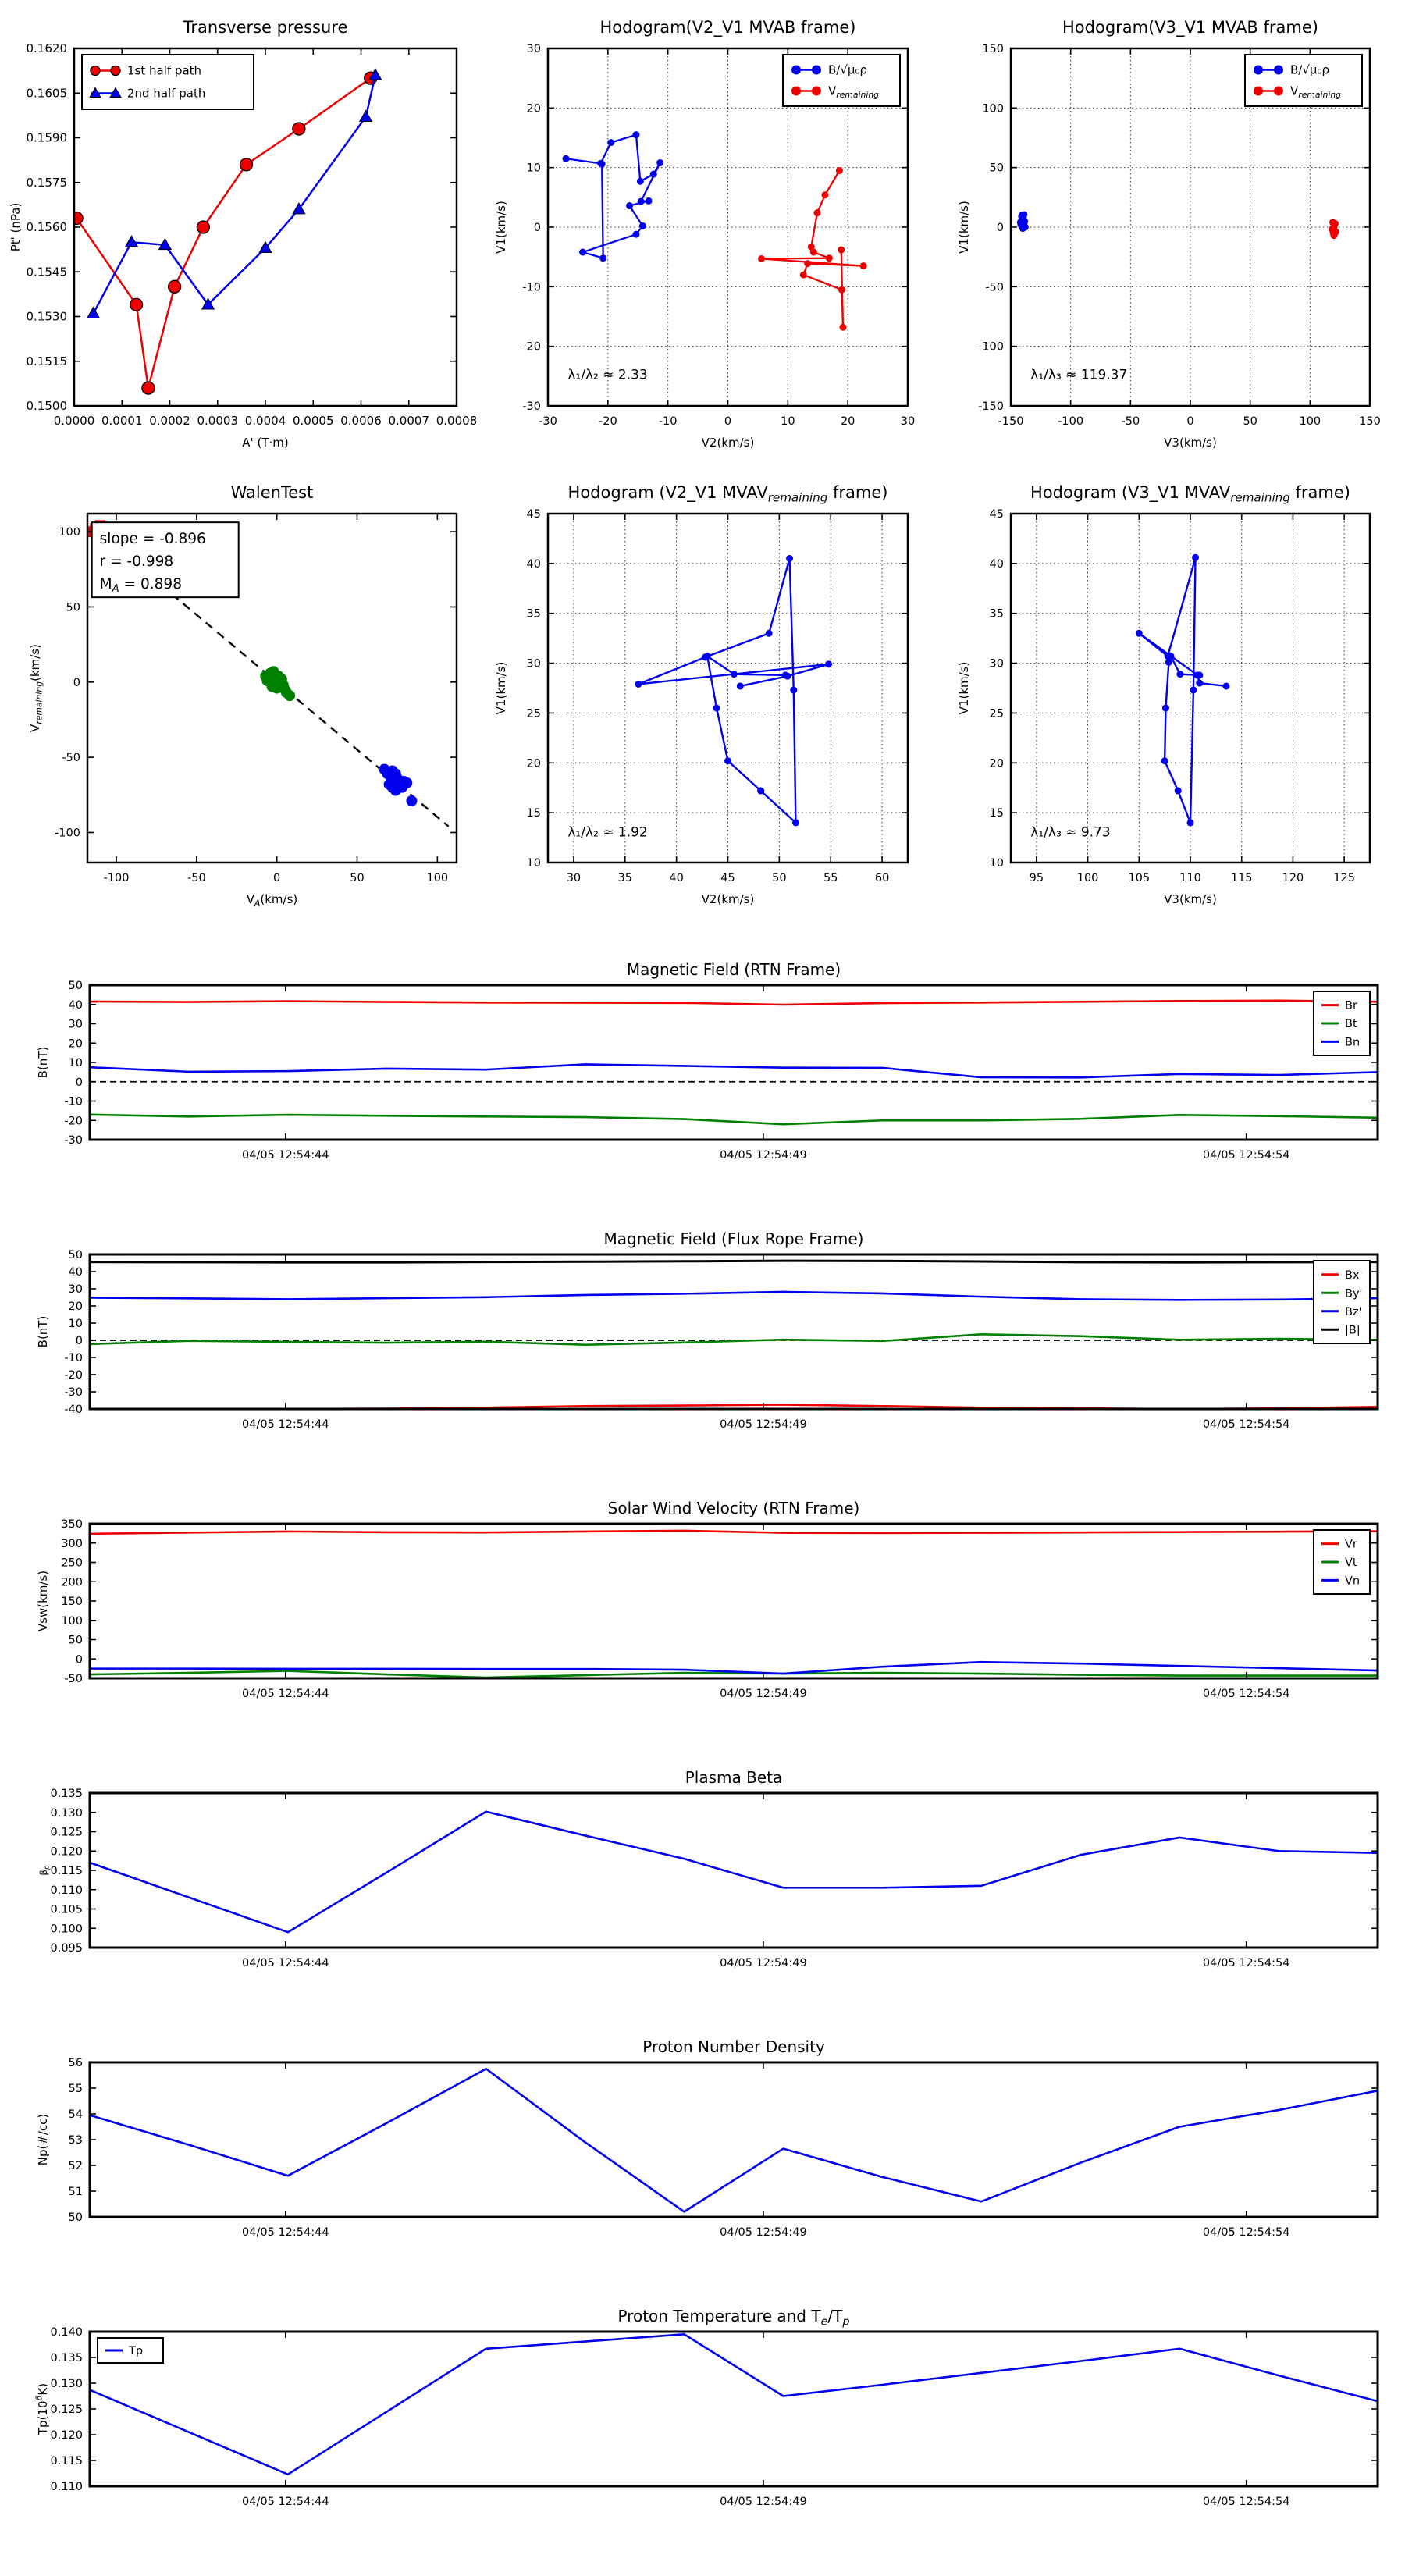 Image resolution: width=1405 pixels, height=2576 pixels. Describe the element at coordinates (534, 168) in the screenshot. I see `y-tick-label: 10` at that location.